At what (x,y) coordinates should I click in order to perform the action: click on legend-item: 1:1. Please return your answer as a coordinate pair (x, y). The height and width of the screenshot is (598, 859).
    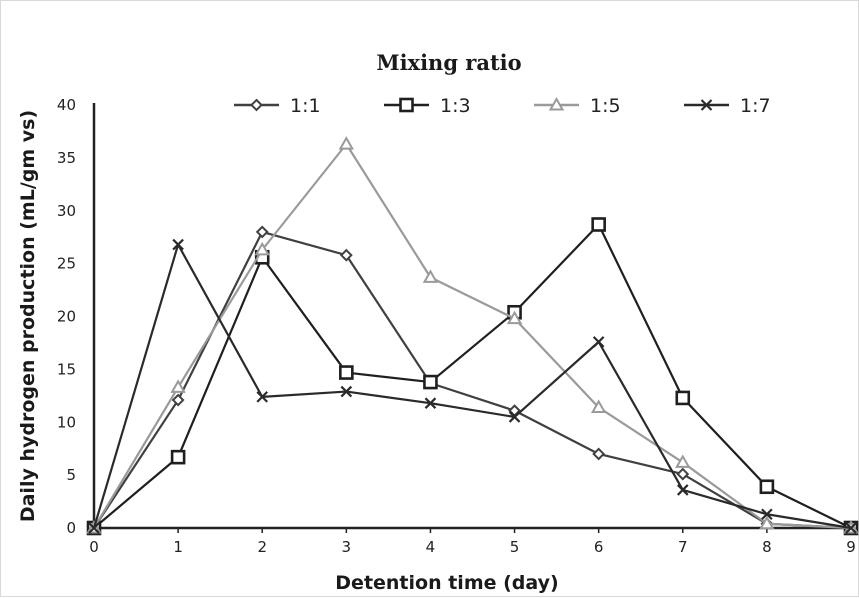
    Looking at the image, I should click on (277, 106).